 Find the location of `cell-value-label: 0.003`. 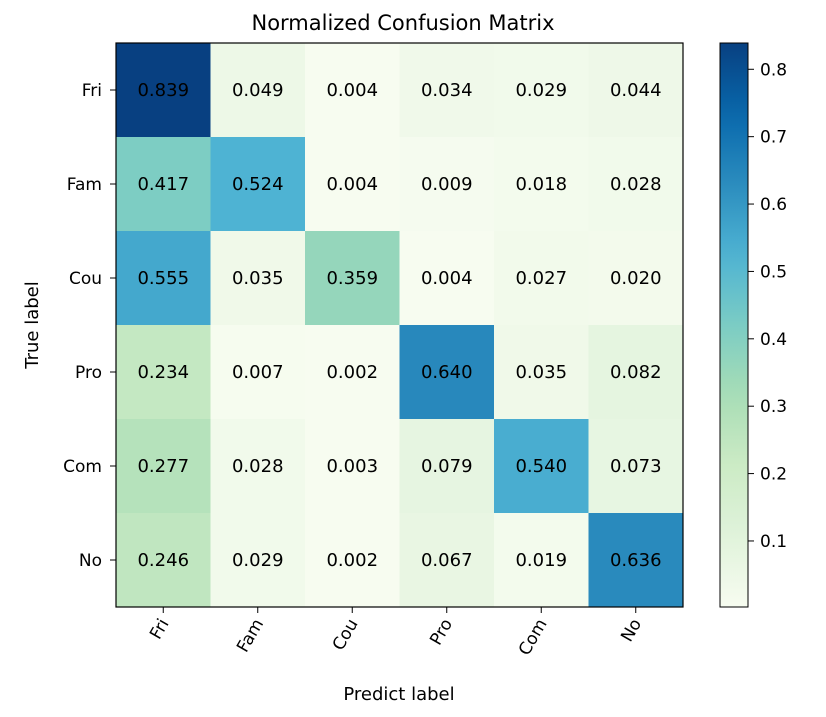

cell-value-label: 0.003 is located at coordinates (352, 466).